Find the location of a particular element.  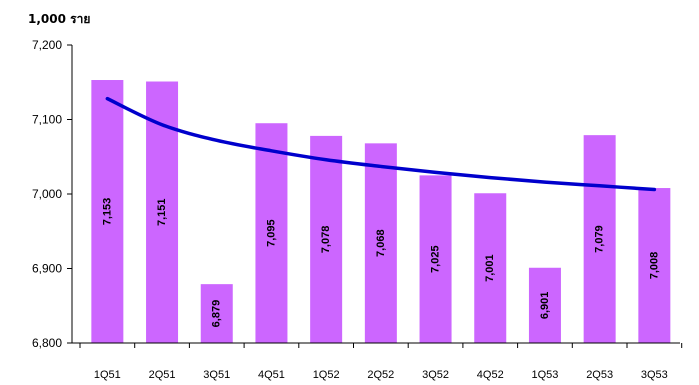

data-label: 7,095 is located at coordinates (271, 233).